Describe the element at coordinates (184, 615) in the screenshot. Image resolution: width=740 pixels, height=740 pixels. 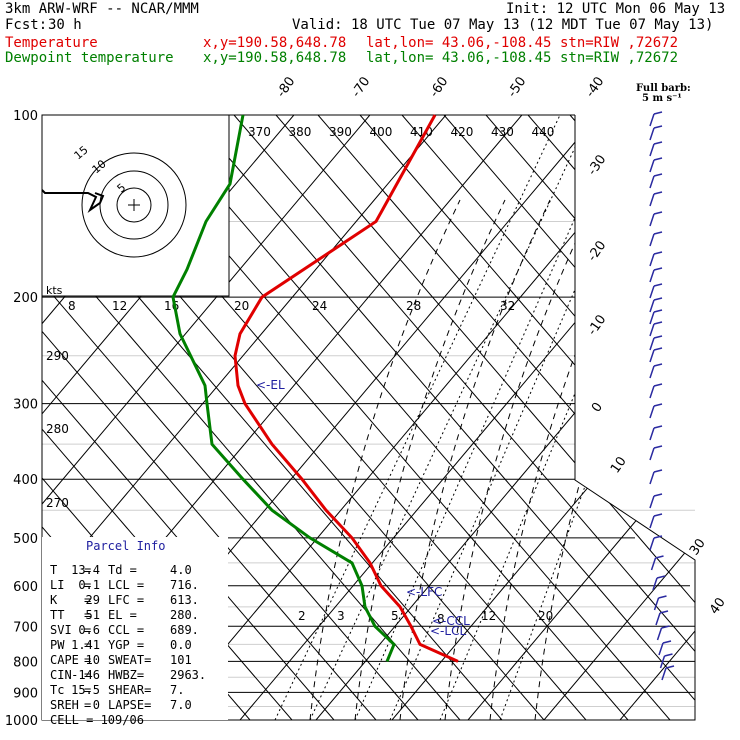
I see `parcel-value-2: 280.` at that location.